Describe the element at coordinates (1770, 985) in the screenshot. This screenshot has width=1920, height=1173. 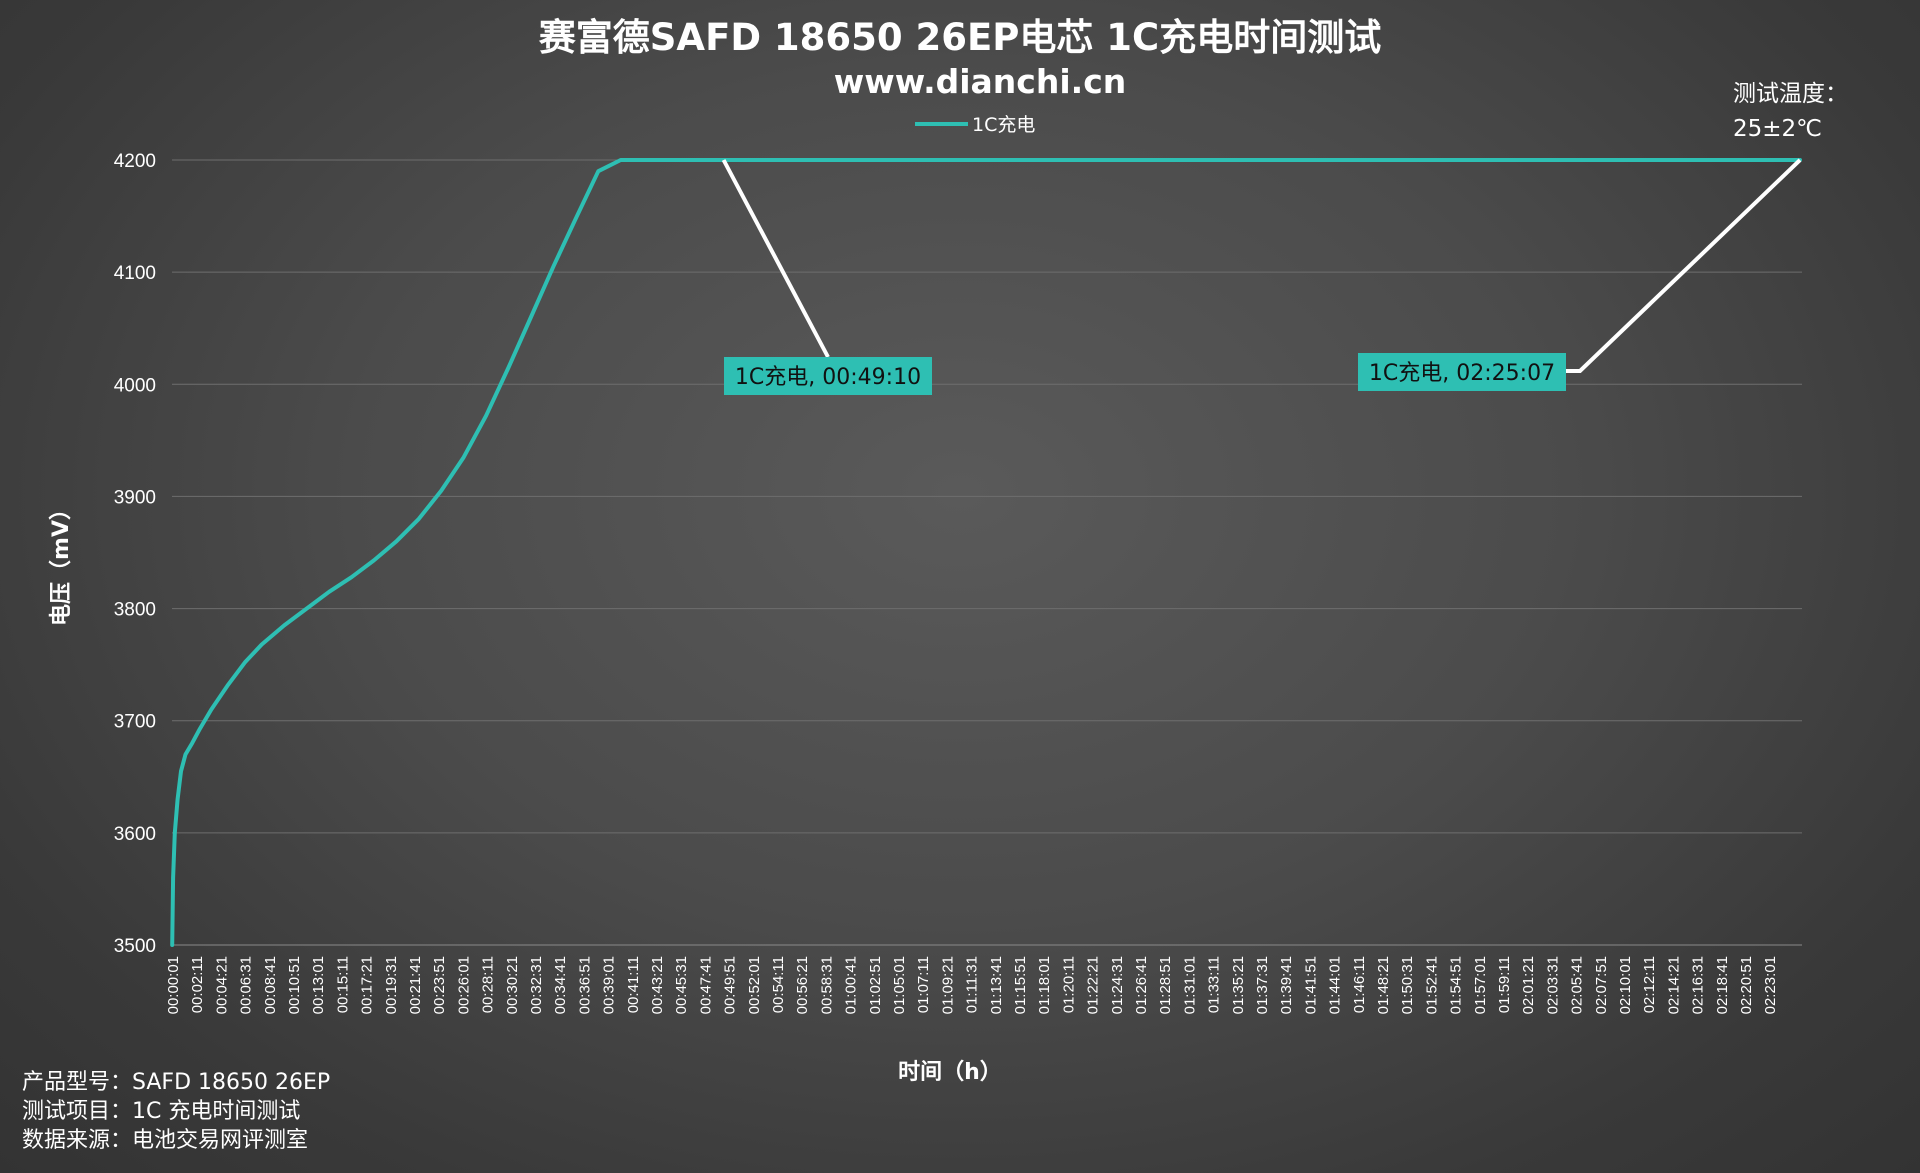
I see `x-tick-label: 02:23:01` at that location.